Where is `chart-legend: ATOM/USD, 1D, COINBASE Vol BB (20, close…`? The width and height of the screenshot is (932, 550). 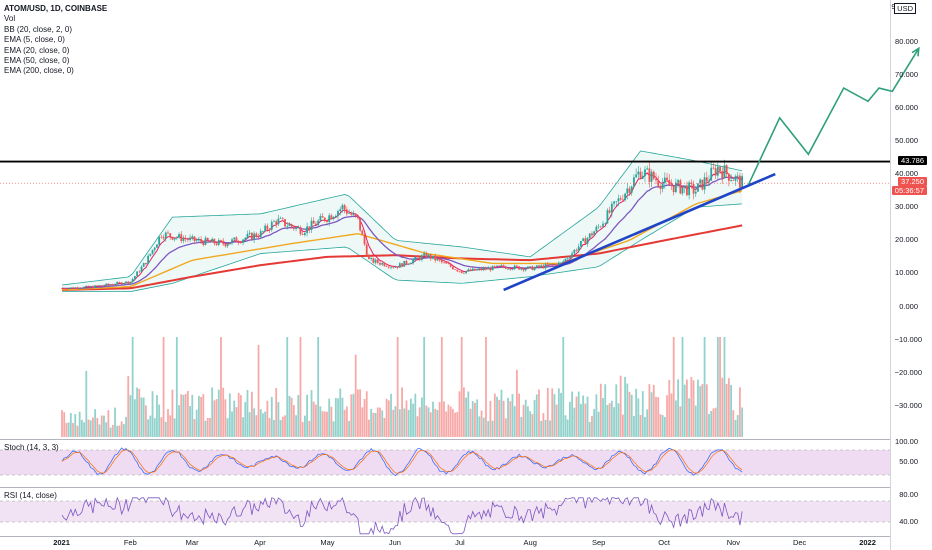 chart-legend: ATOM/USD, 1D, COINBASE Vol BB (20, close… is located at coordinates (55, 40).